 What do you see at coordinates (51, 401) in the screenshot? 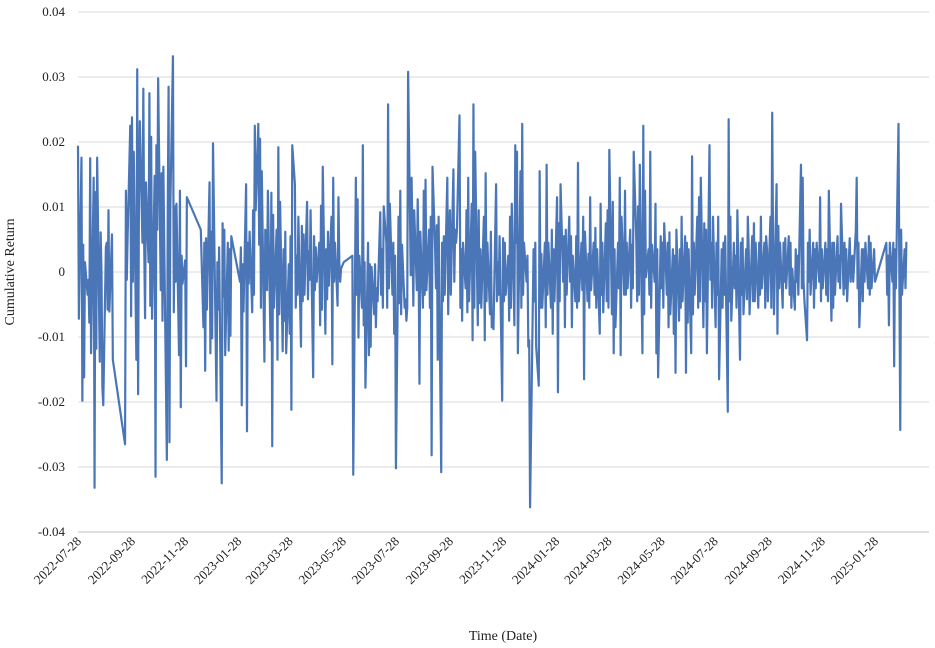
I see `y-tick-label: -0.02` at bounding box center [51, 401].